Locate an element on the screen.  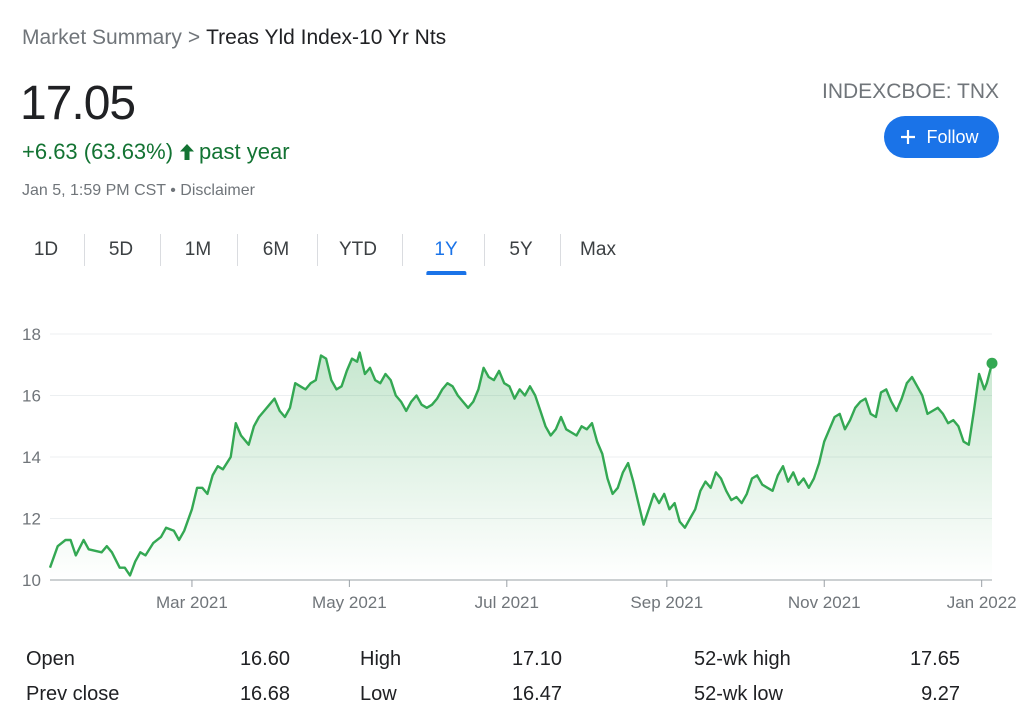
y-tick-label: 14 is located at coordinates (31, 457).